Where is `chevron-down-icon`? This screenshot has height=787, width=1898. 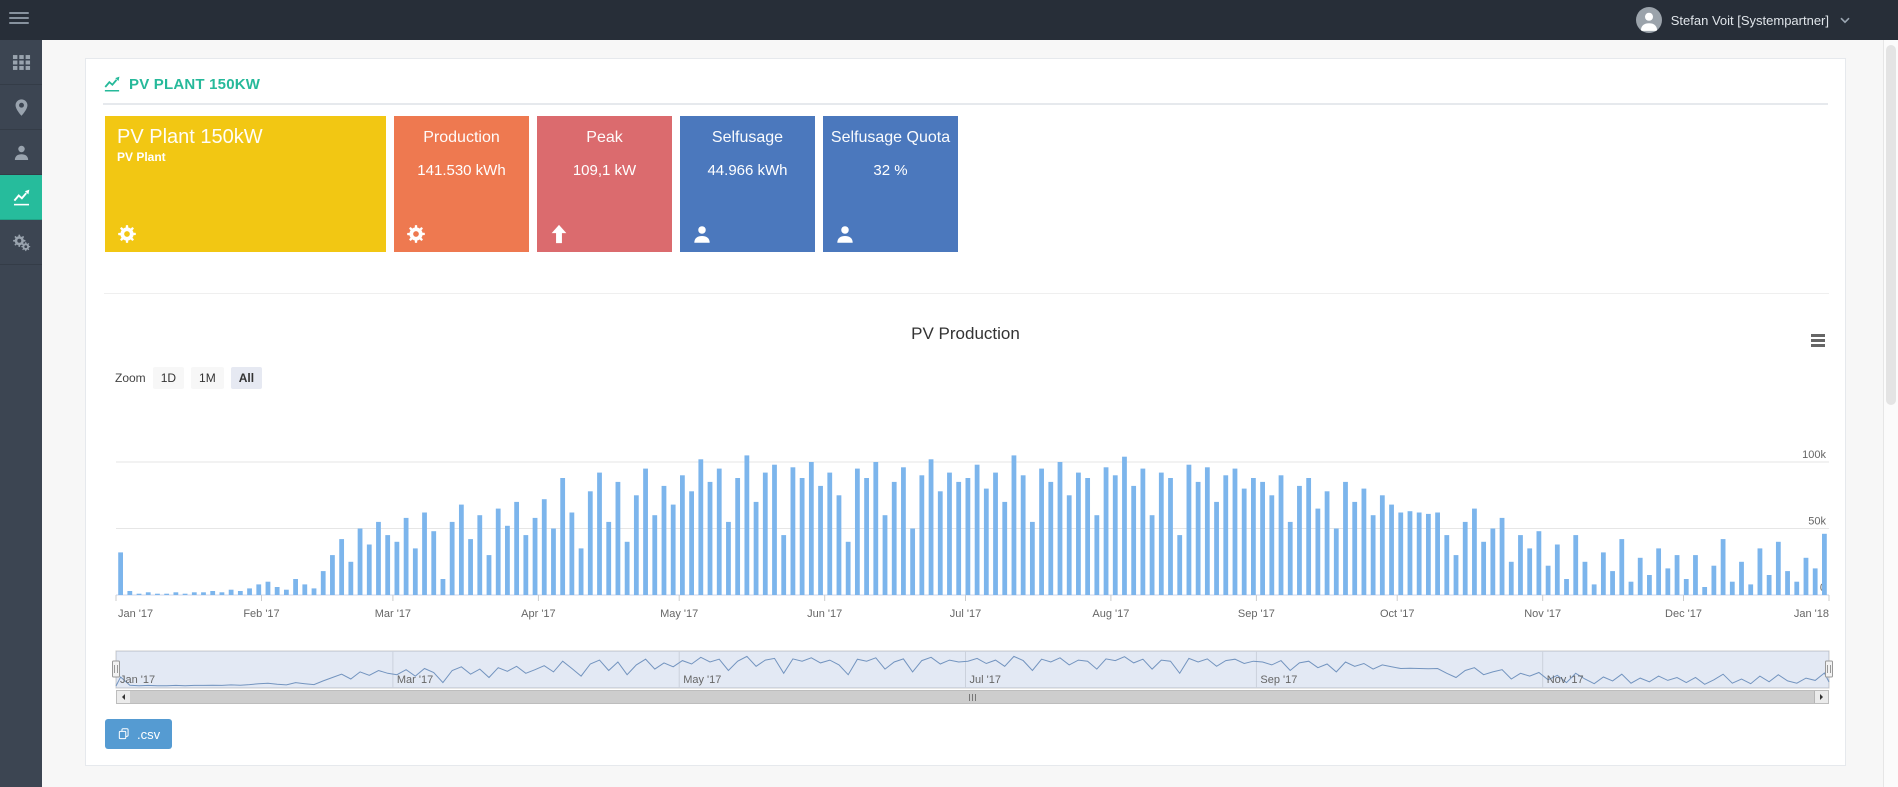
chevron-down-icon is located at coordinates (1845, 20).